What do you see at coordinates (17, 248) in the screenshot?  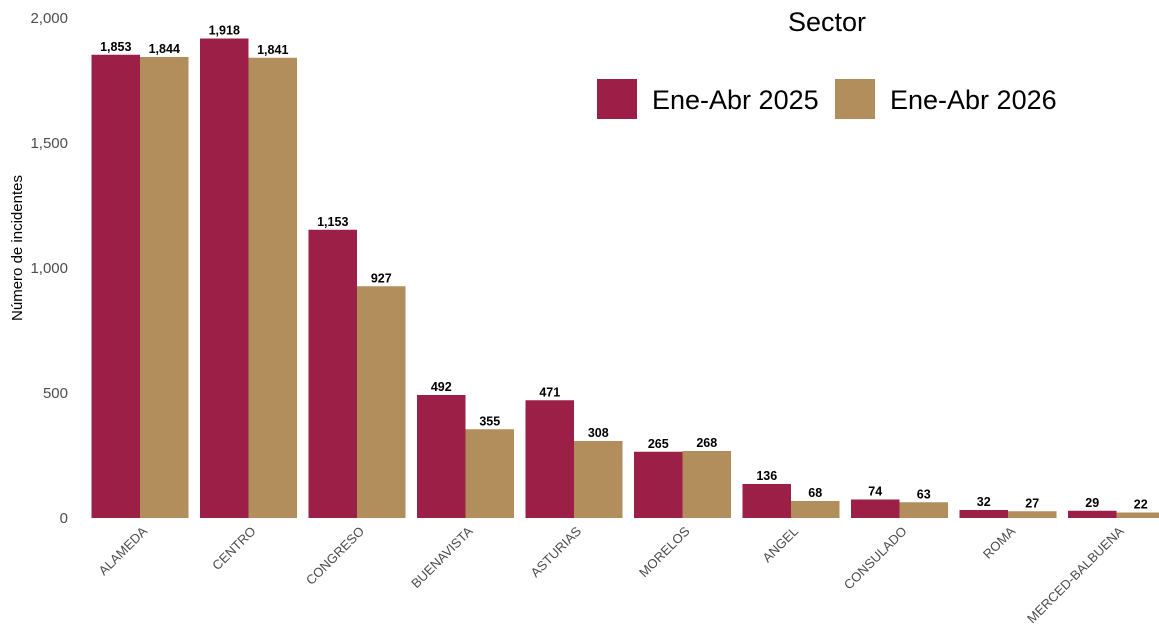 I see `y-axis-title: Número de incidentes` at bounding box center [17, 248].